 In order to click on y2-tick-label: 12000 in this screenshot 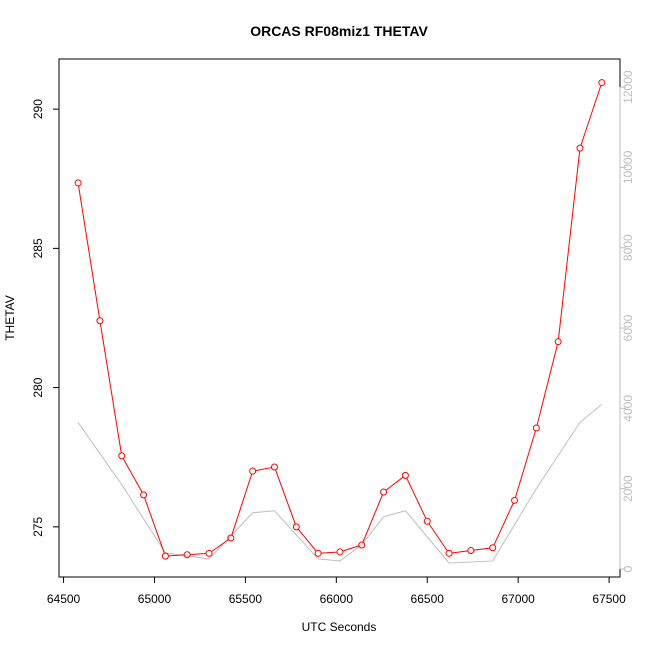, I will do `click(628, 87)`.